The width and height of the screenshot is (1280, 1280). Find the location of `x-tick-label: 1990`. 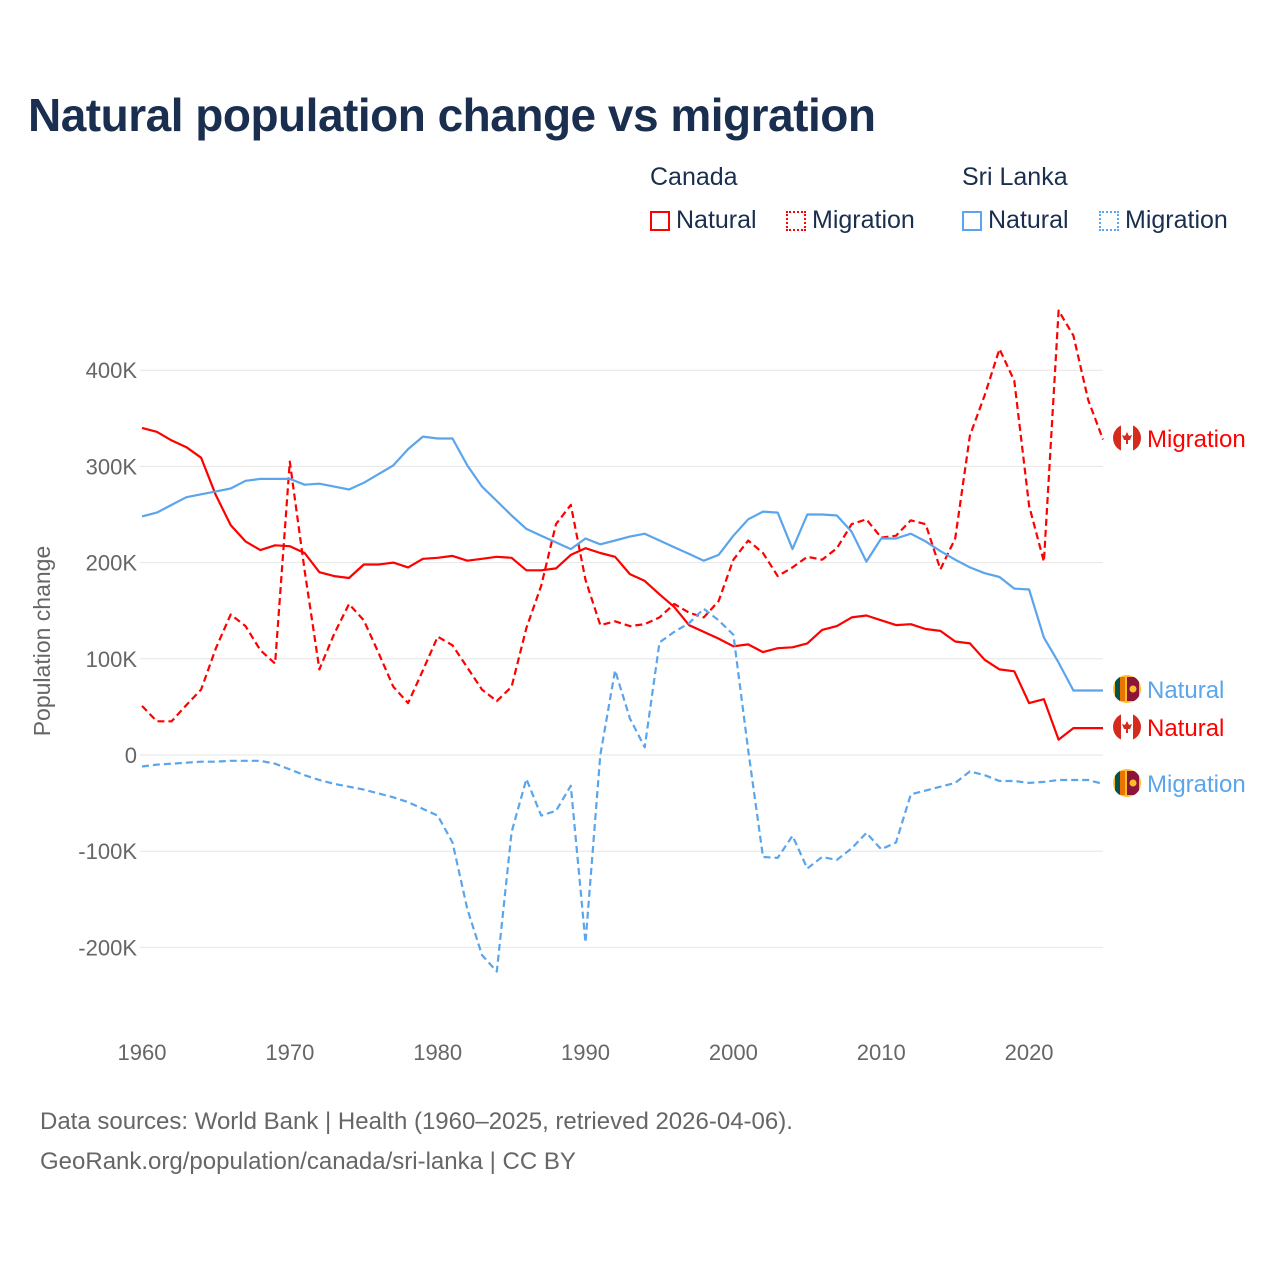

x-tick-label: 1990 is located at coordinates (585, 1052).